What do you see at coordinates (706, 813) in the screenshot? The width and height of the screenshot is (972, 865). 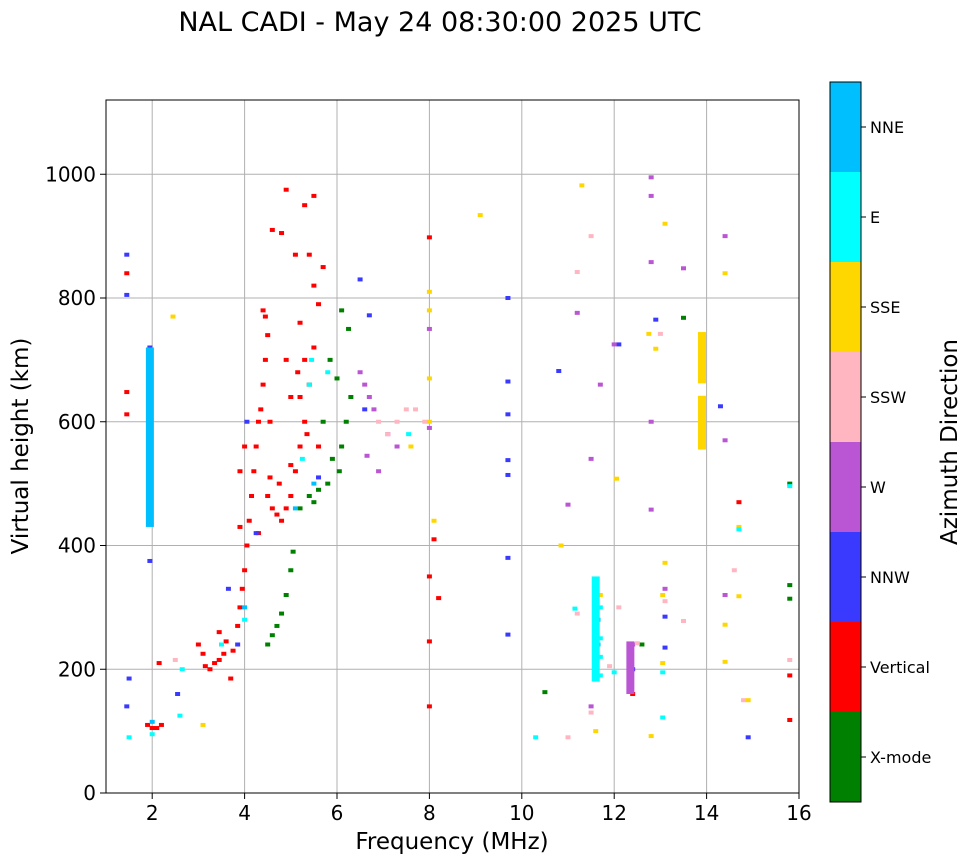 I see `x-tick-label: 14` at bounding box center [706, 813].